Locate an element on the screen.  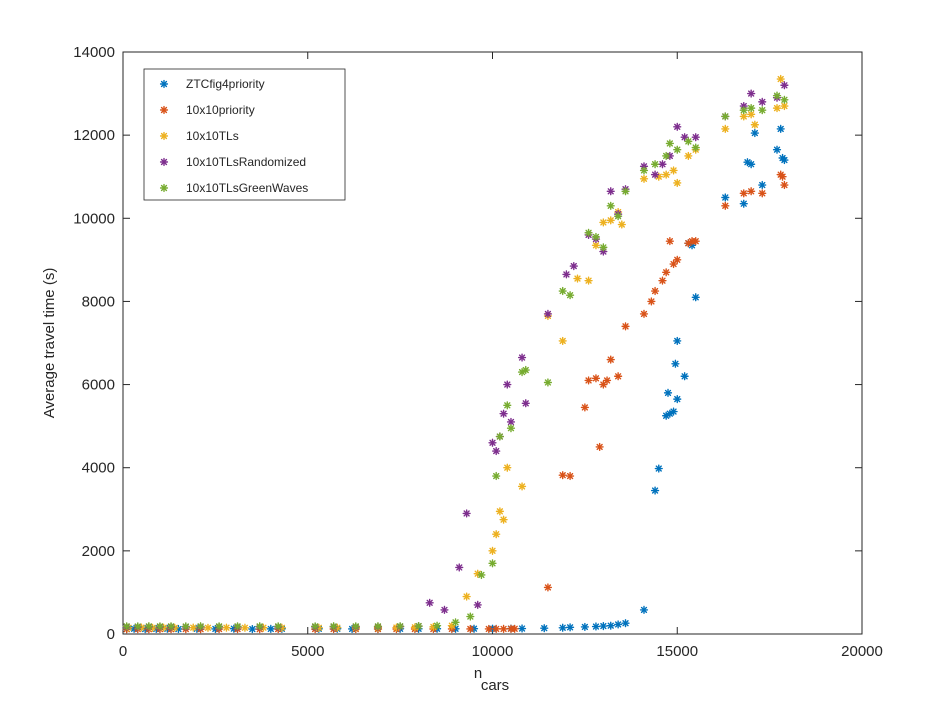
y-tick-label: 10000 is located at coordinates (94, 218).